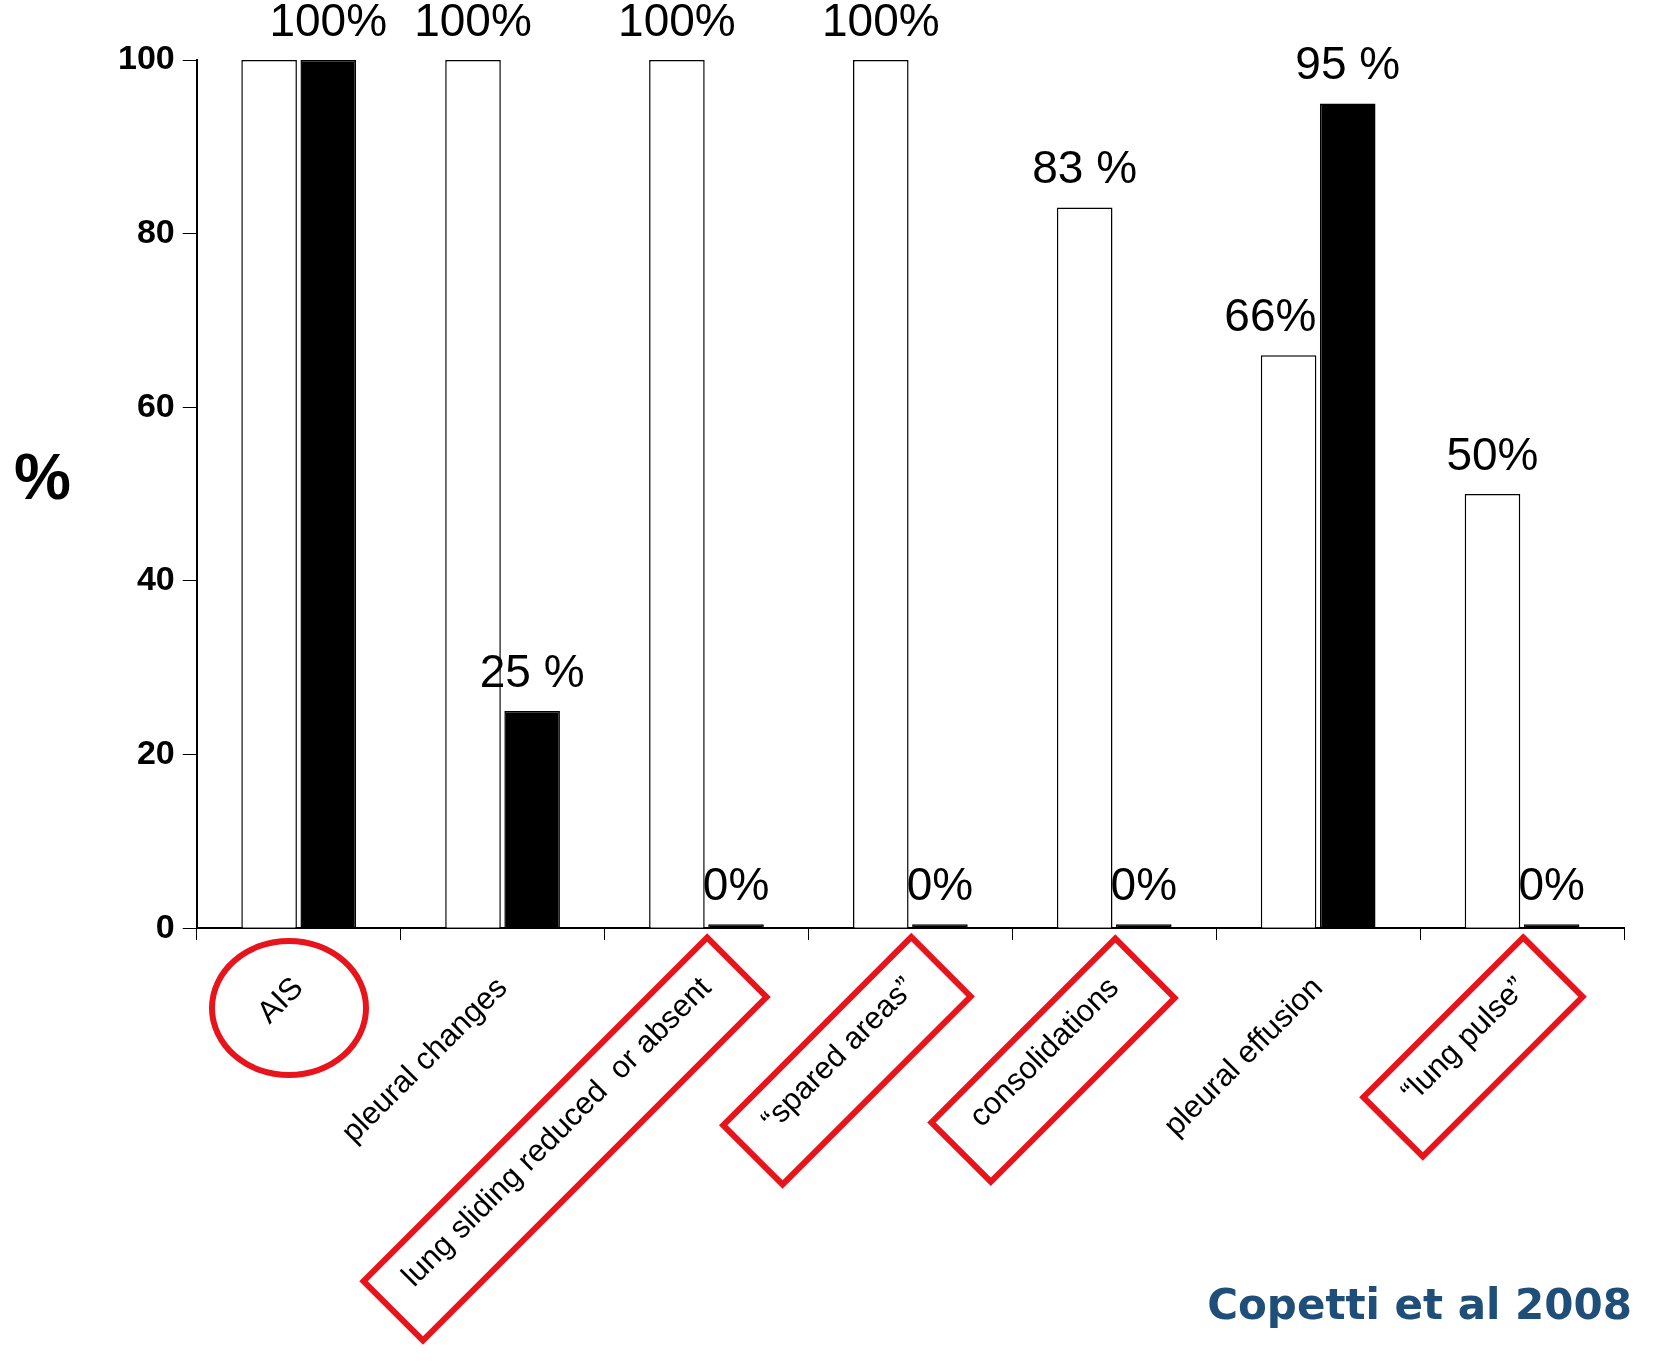  What do you see at coordinates (155, 231) in the screenshot?
I see `y-tick-label: 80` at bounding box center [155, 231].